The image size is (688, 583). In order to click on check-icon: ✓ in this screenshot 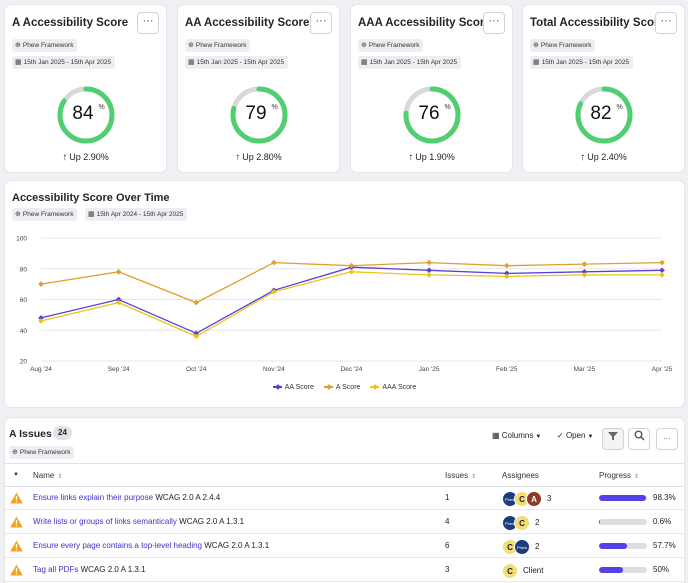, I will do `click(561, 435)`.